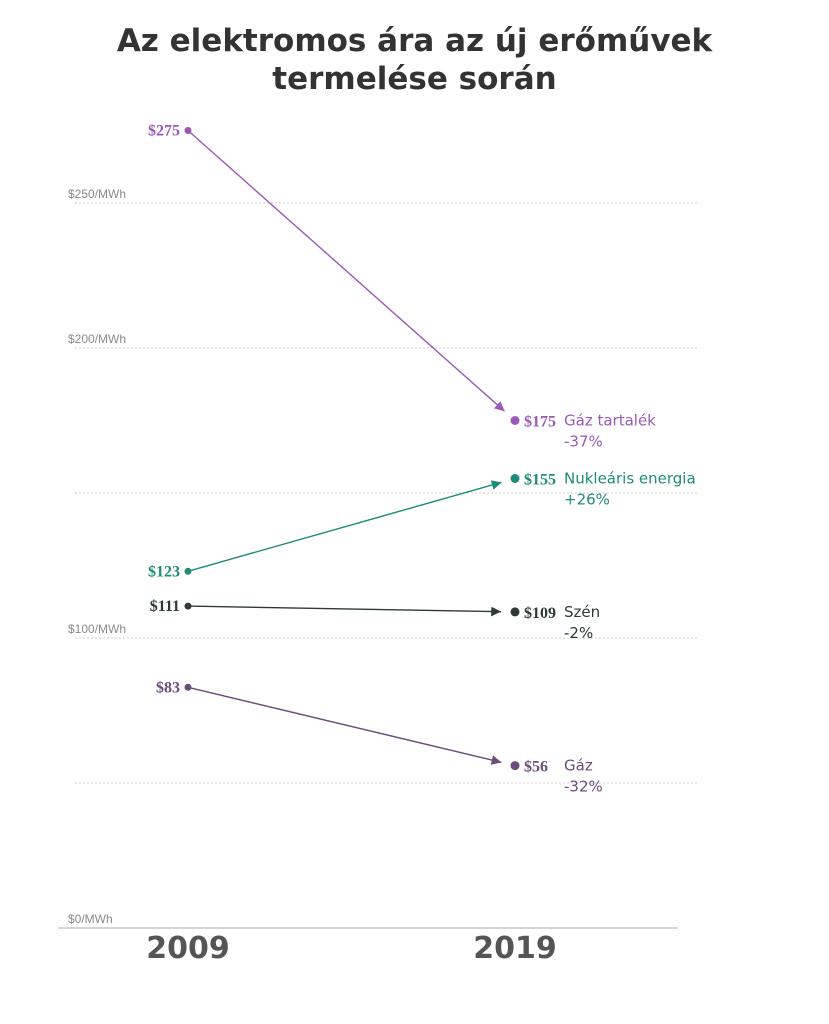 This screenshot has height=1024, width=829. What do you see at coordinates (164, 131) in the screenshot?
I see `start-value-label: $275` at bounding box center [164, 131].